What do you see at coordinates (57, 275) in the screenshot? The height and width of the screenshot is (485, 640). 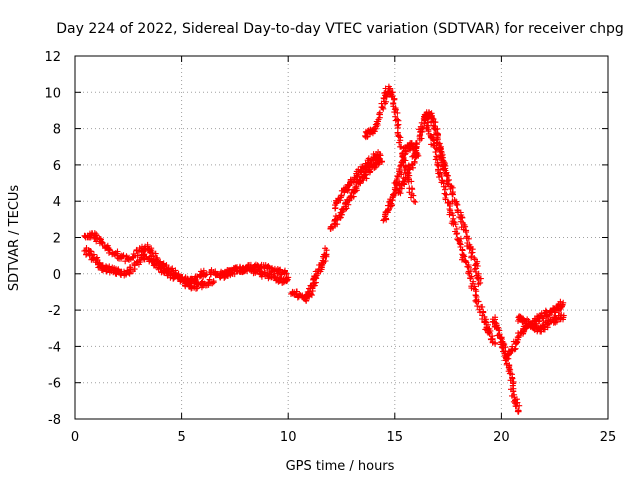 I see `y-tick-label: 0` at bounding box center [57, 275].